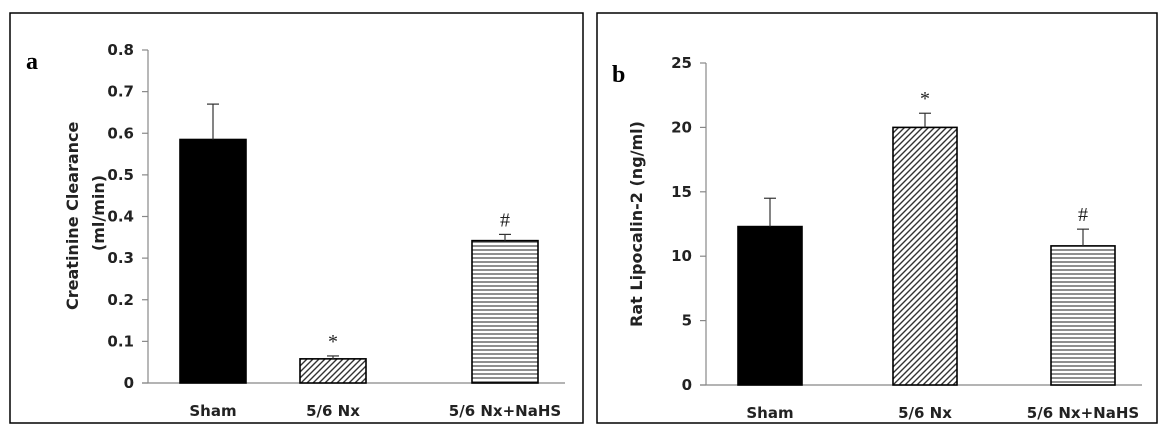 This screenshot has height=427, width=1161. What do you see at coordinates (120, 258) in the screenshot?
I see `panel-a-y-tick-label: 0.3` at bounding box center [120, 258].